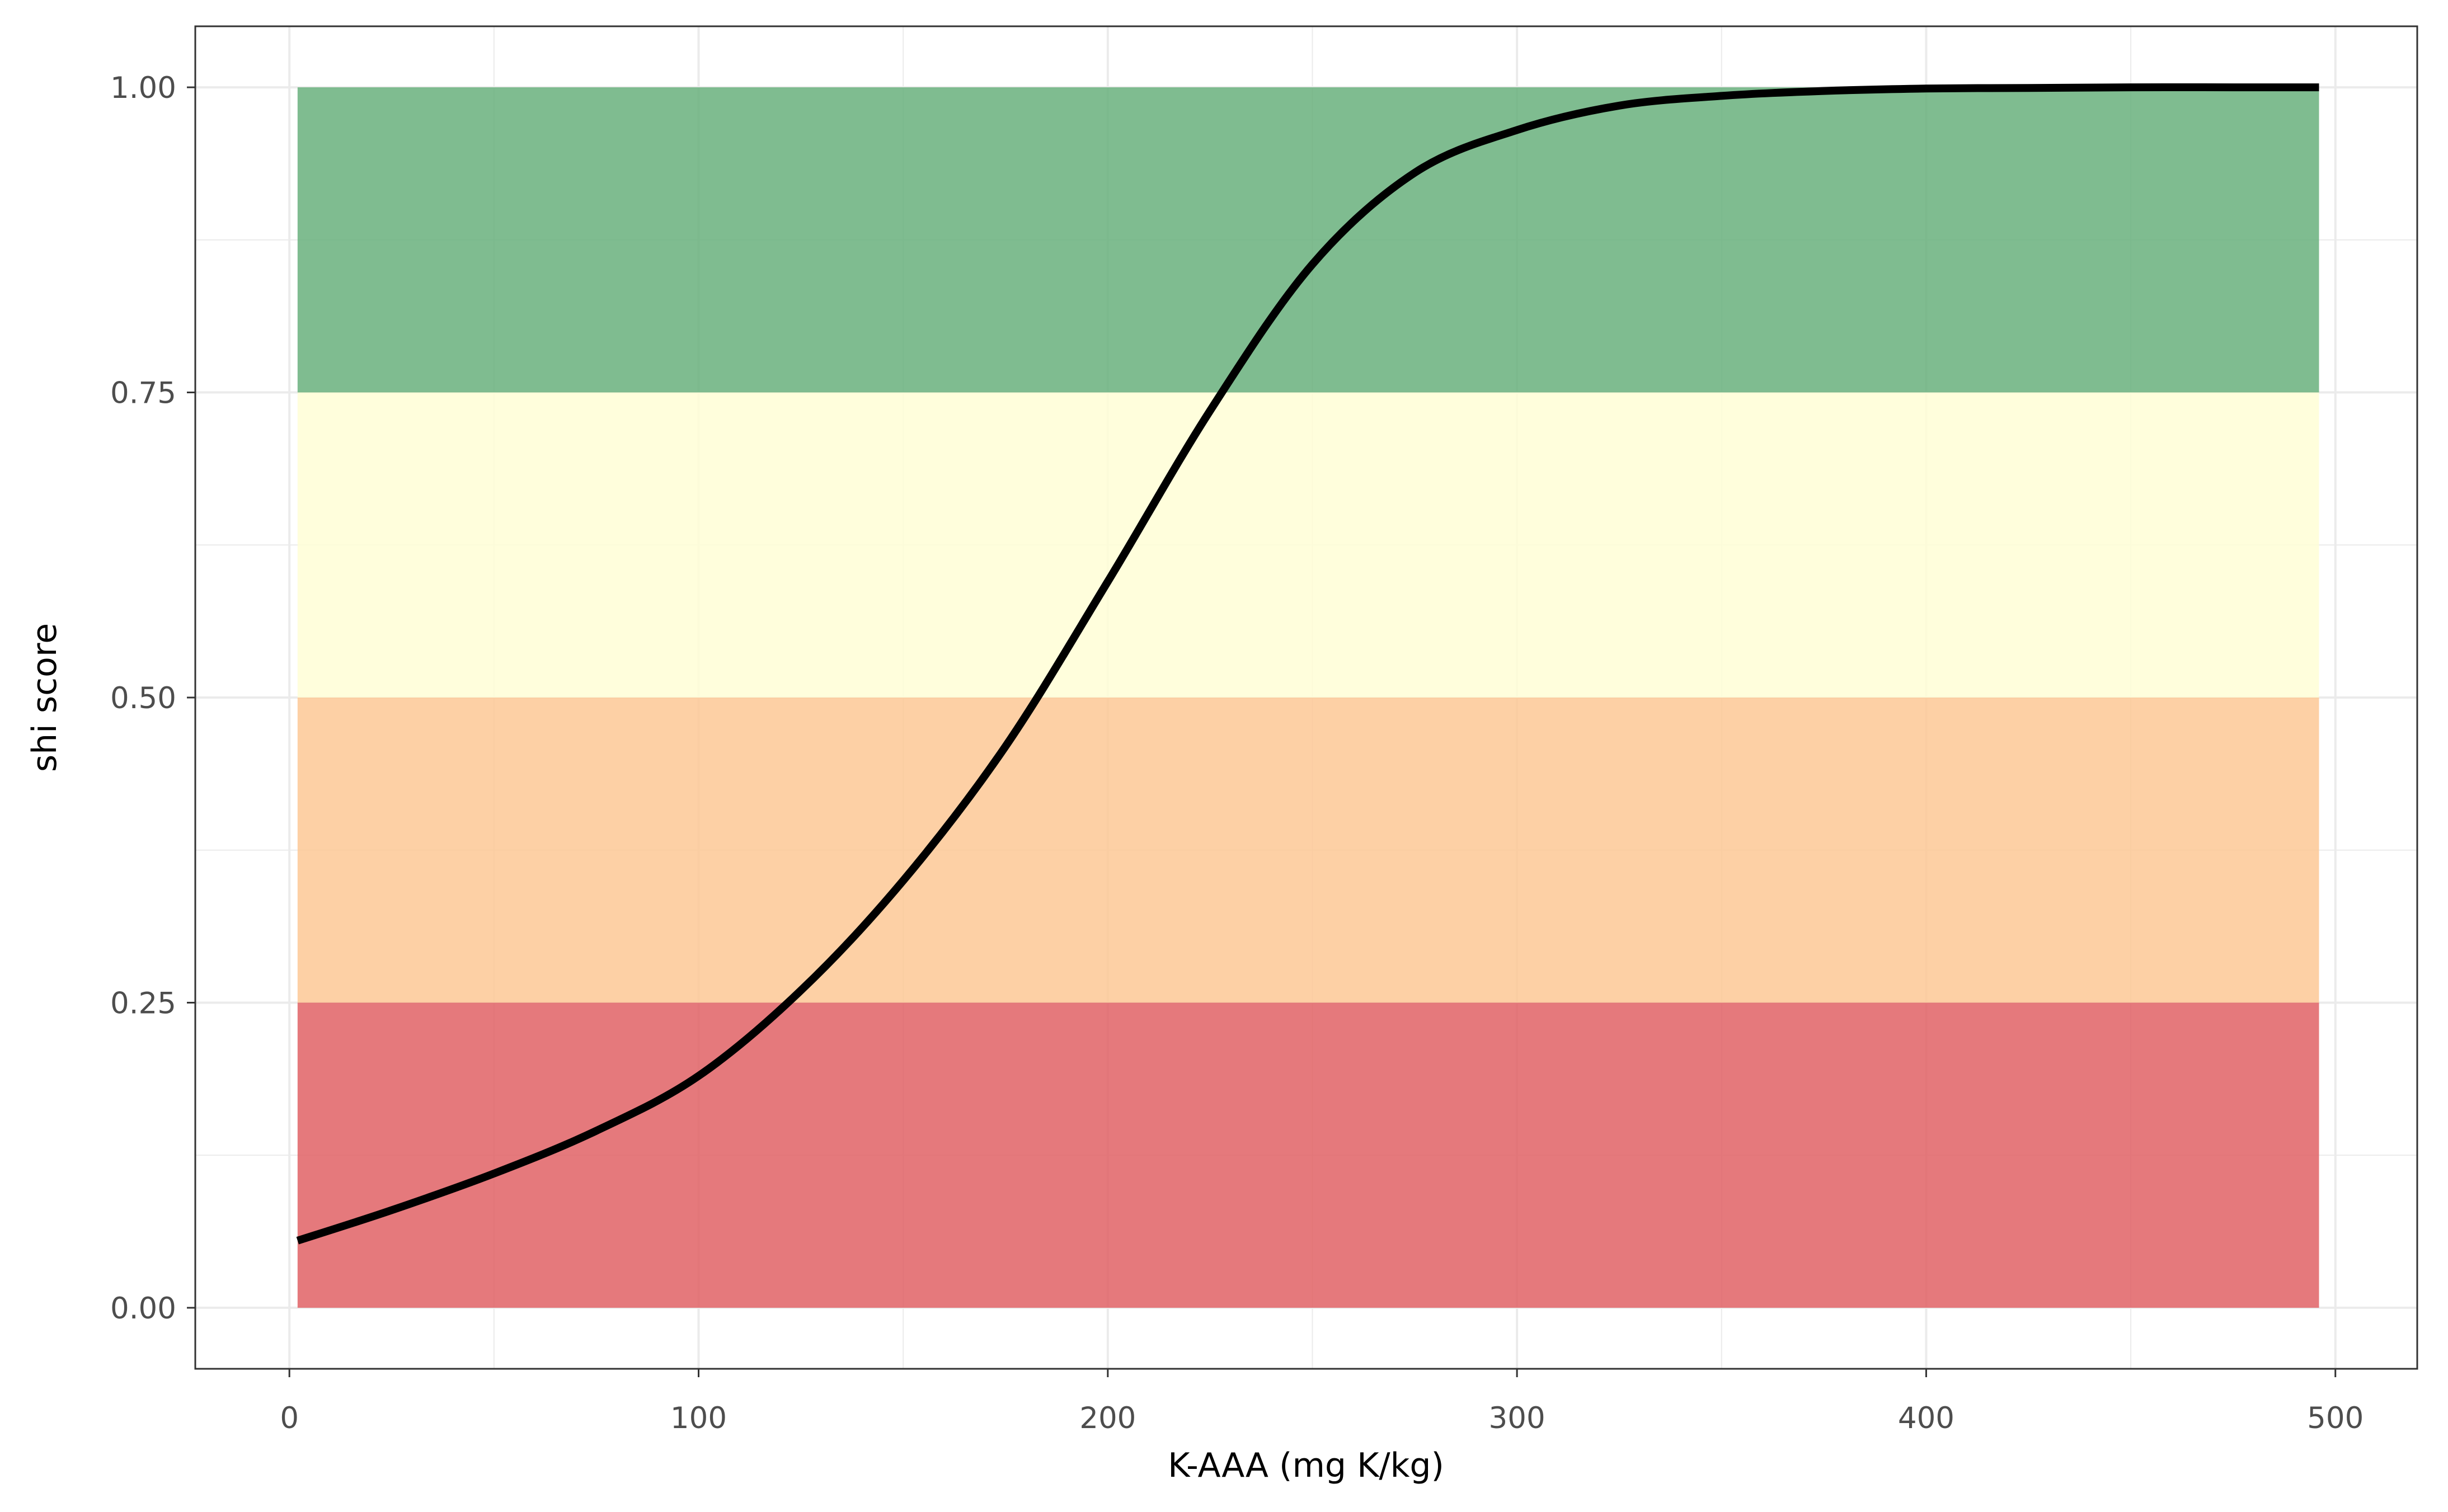 Image resolution: width=2448 pixels, height=1512 pixels. I want to click on x-tick-label: 0, so click(289, 1418).